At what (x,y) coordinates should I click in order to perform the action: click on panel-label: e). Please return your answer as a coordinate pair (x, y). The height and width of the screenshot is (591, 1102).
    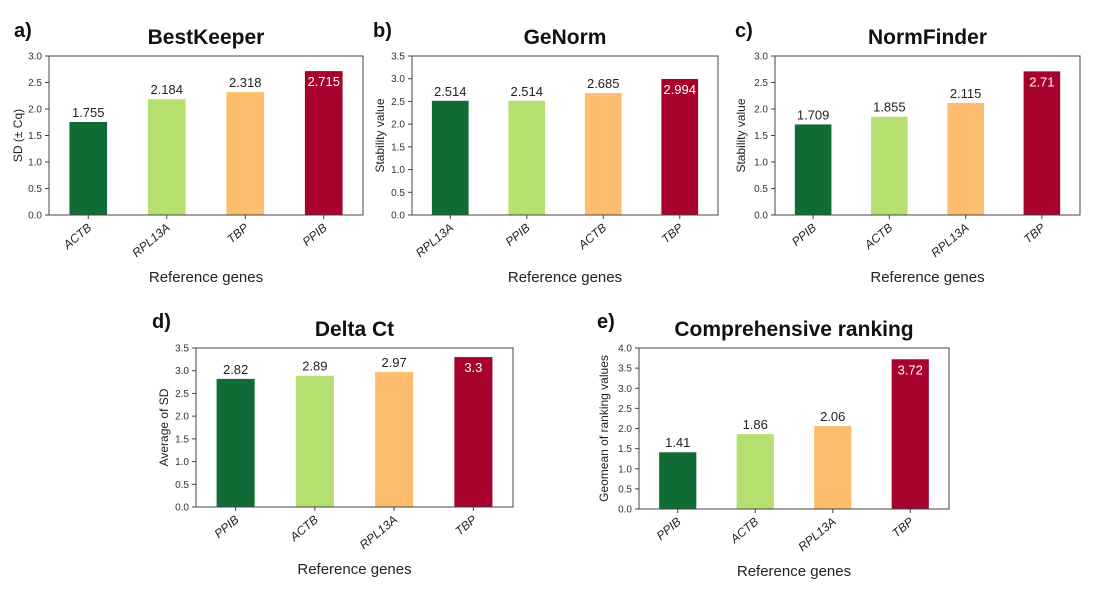
    Looking at the image, I should click on (606, 322).